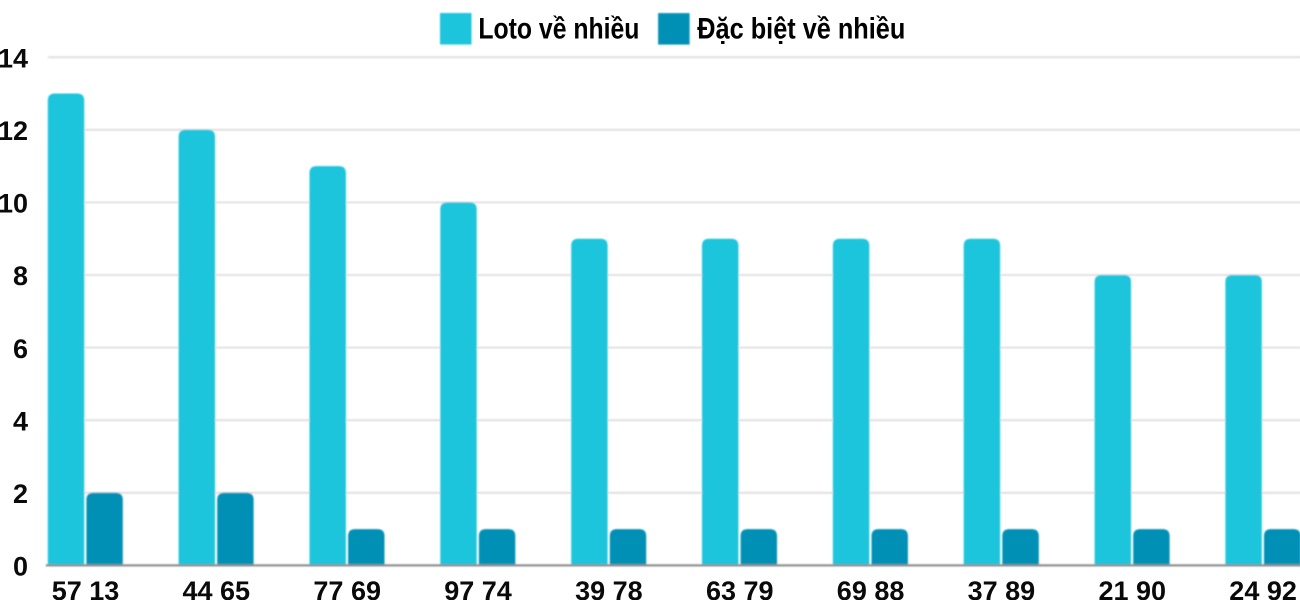 The height and width of the screenshot is (600, 1300). I want to click on svg-text: 24 92, so click(1263, 588).